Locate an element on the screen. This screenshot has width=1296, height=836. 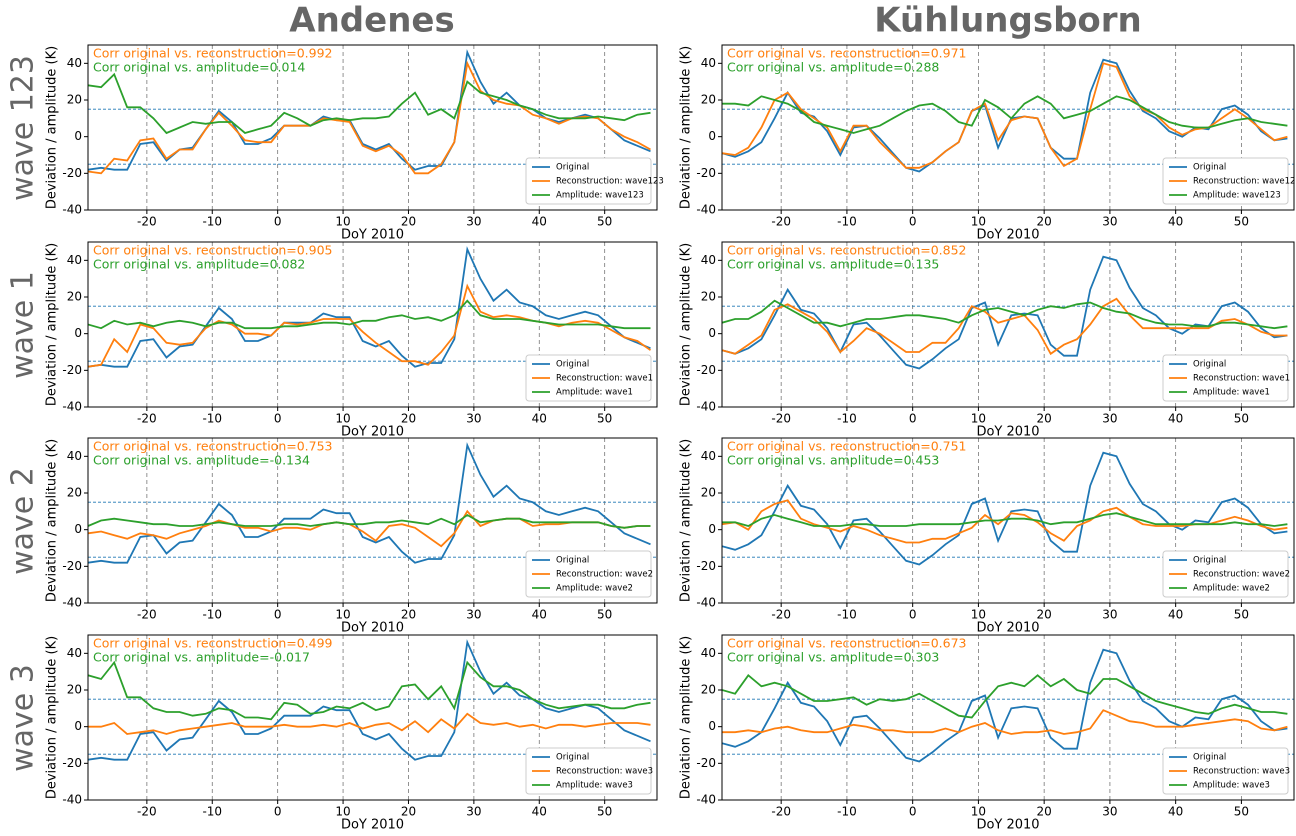
annotation: Corr original vs. amplitude=0.453 is located at coordinates (833, 460).